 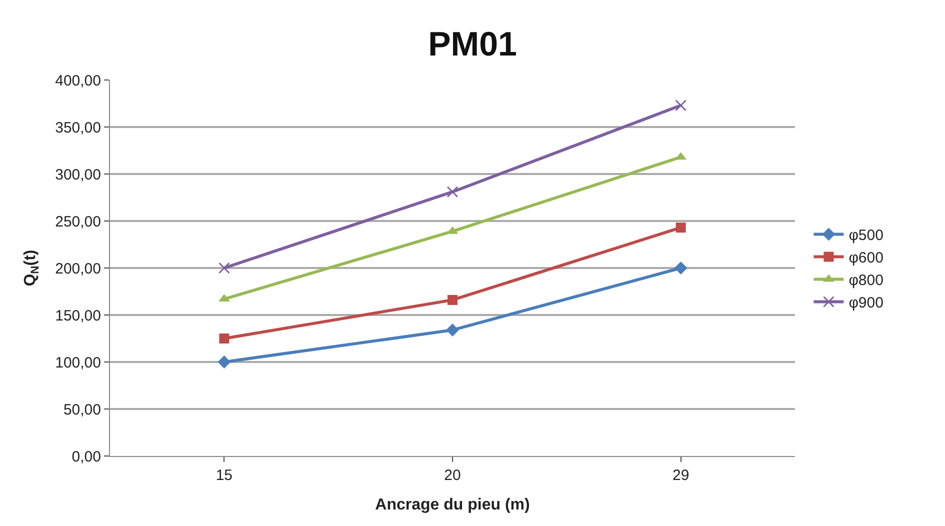 I want to click on y-tick-label: 0,00, so click(x=86, y=457).